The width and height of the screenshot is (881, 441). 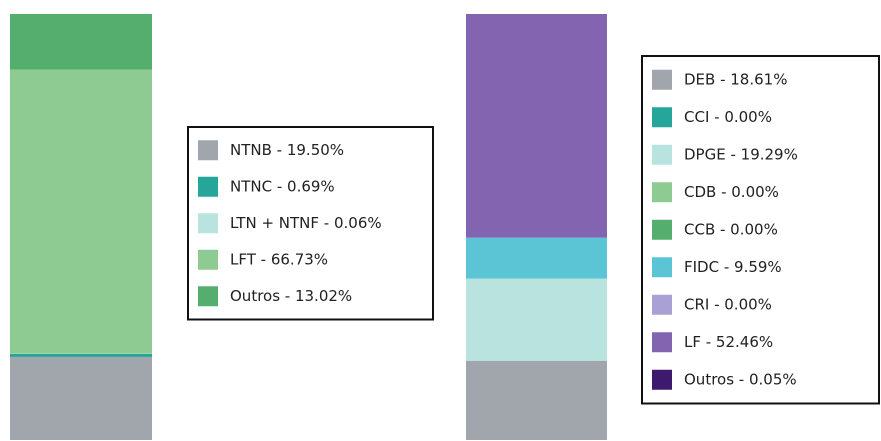 I want to click on legend-label: DEB - 18.61%, so click(x=735, y=79).